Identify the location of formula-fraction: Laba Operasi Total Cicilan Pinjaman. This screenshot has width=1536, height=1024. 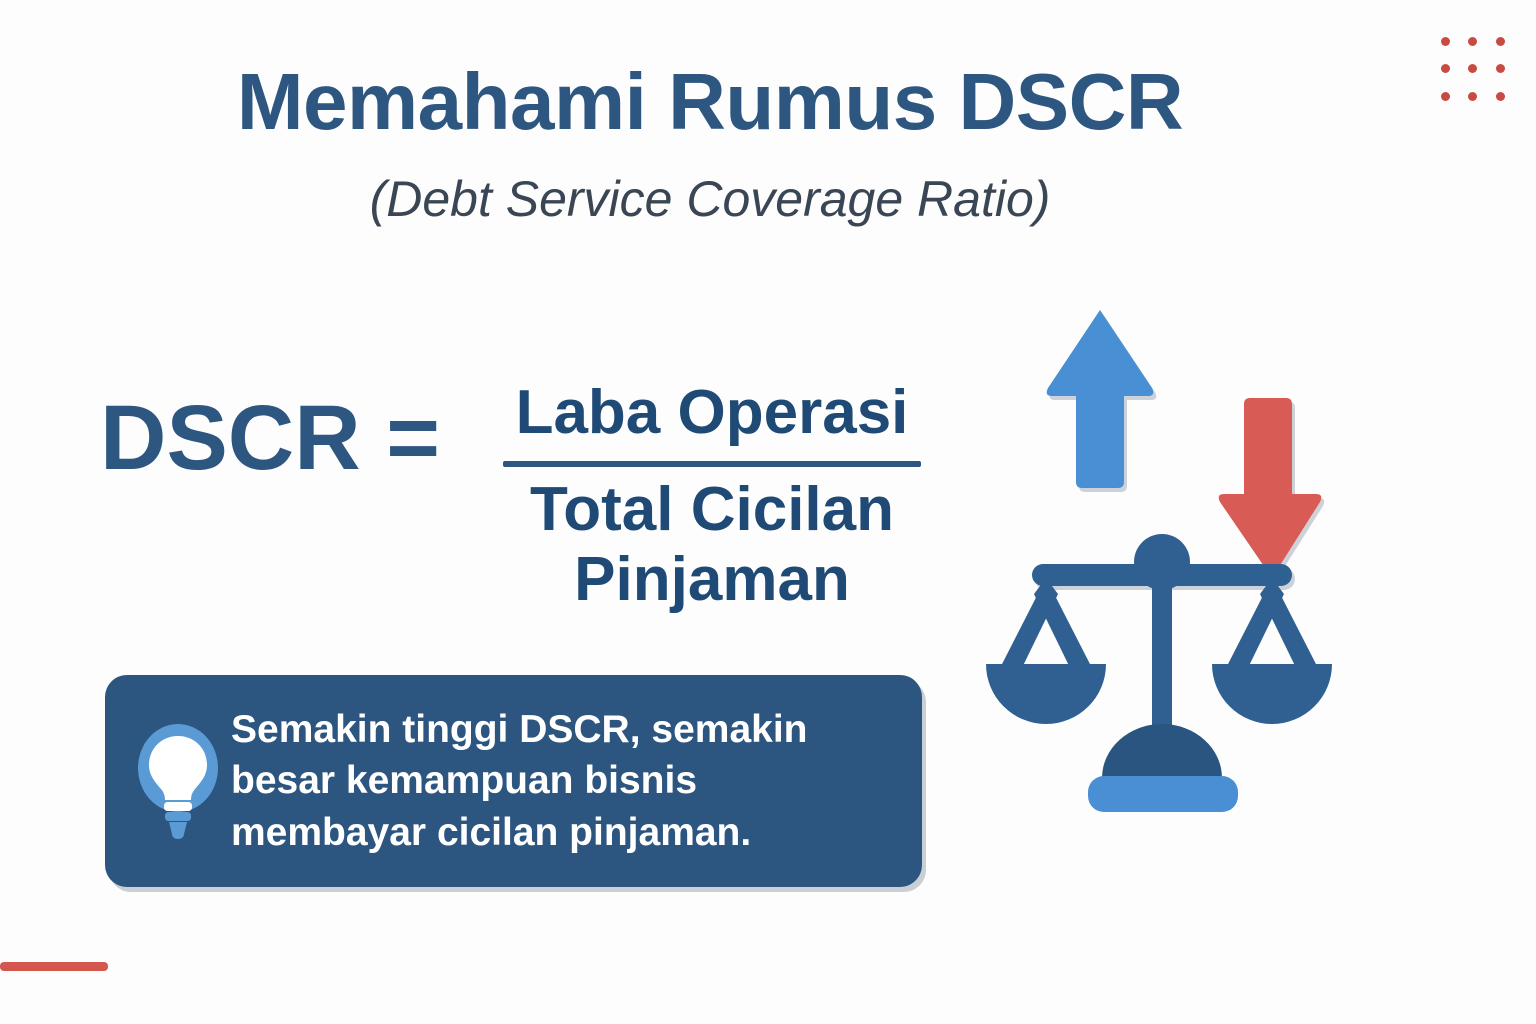
(712, 497).